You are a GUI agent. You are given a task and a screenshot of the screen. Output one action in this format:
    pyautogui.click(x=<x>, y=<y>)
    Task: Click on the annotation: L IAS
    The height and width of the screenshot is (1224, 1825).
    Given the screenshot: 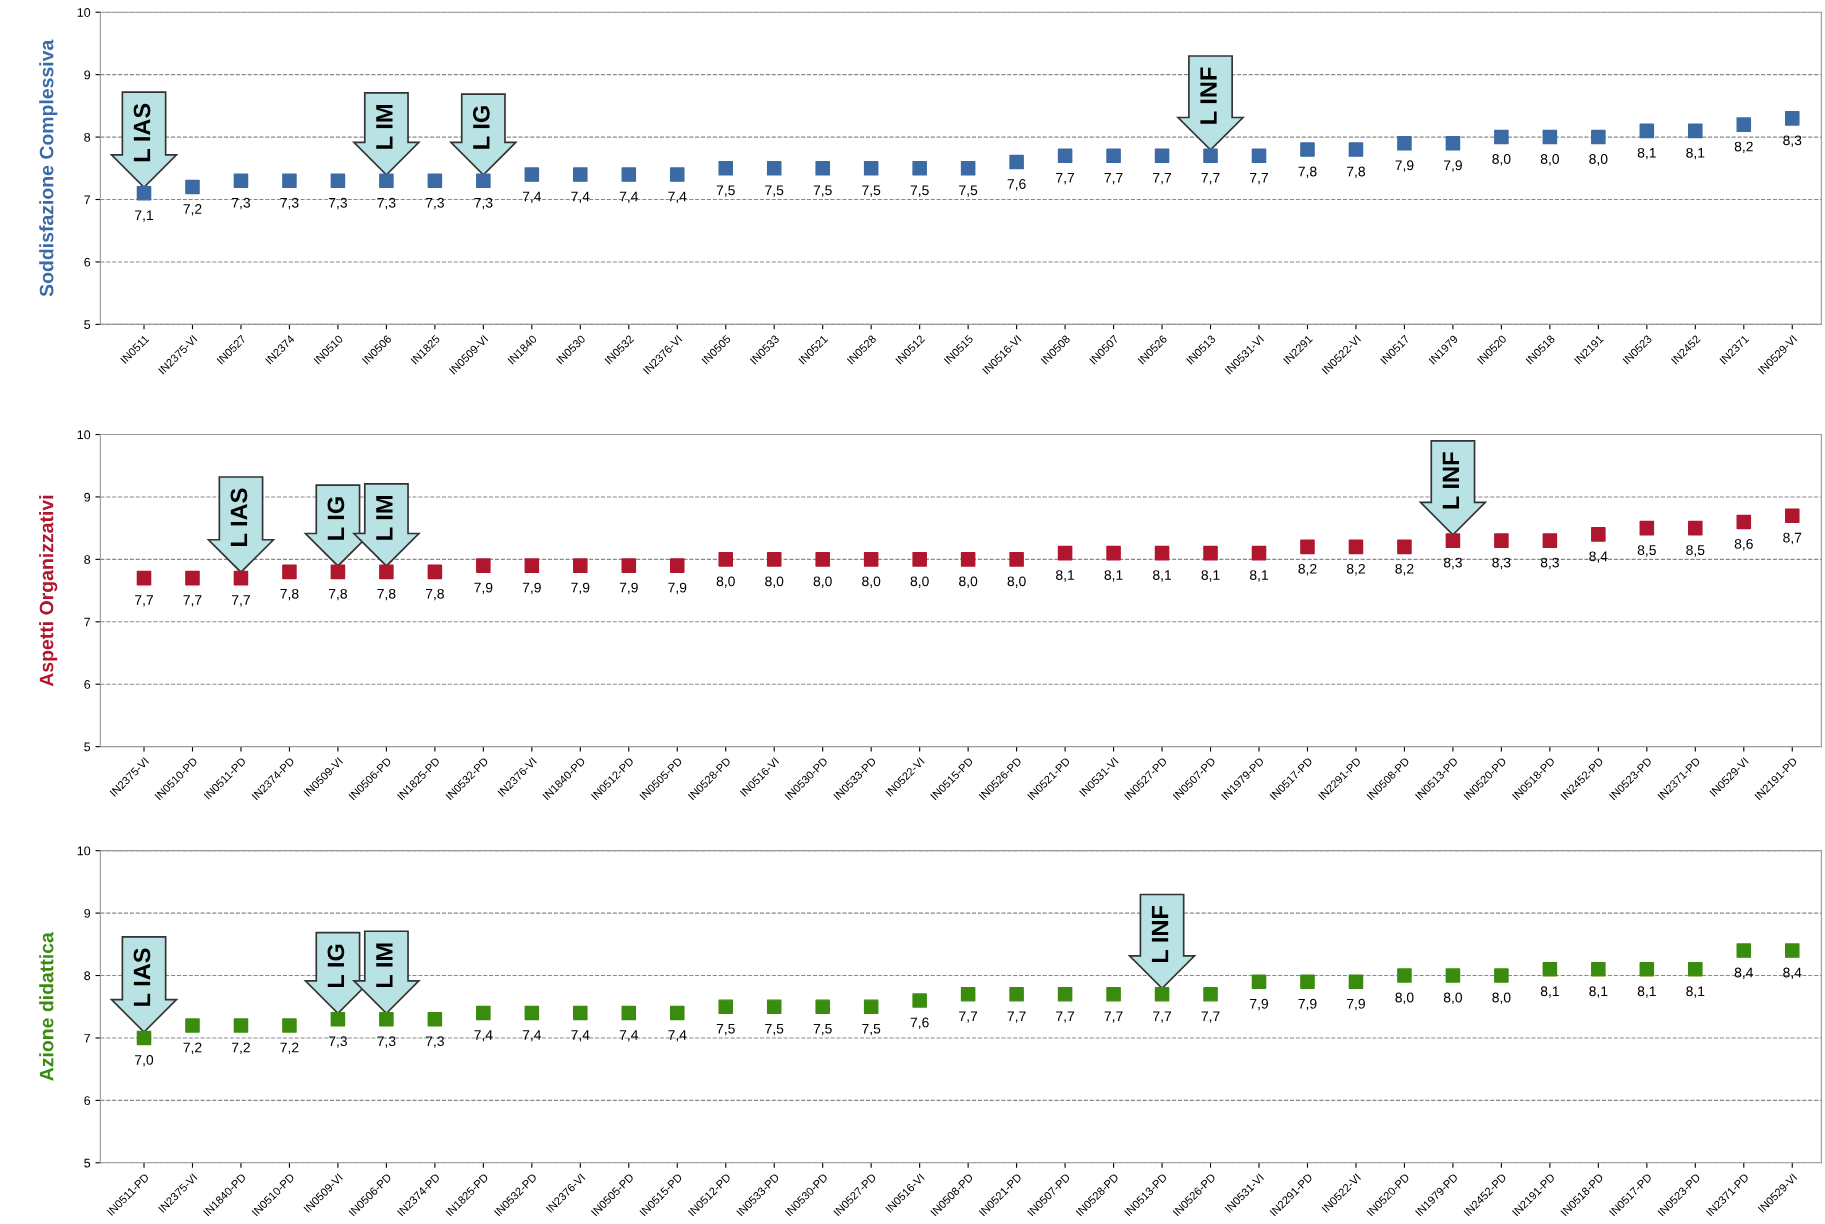 What is the action you would take?
    pyautogui.click(x=142, y=132)
    